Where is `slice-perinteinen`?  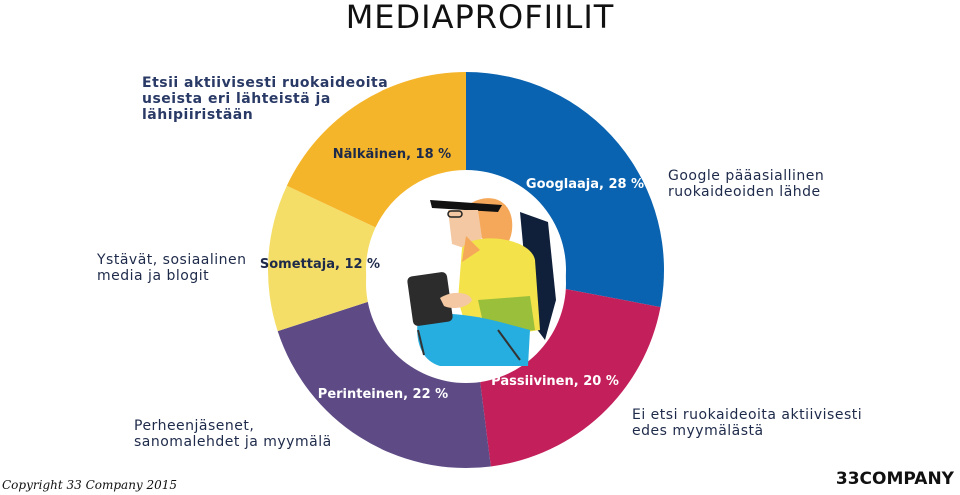
slice-perinteinen is located at coordinates (384, 384).